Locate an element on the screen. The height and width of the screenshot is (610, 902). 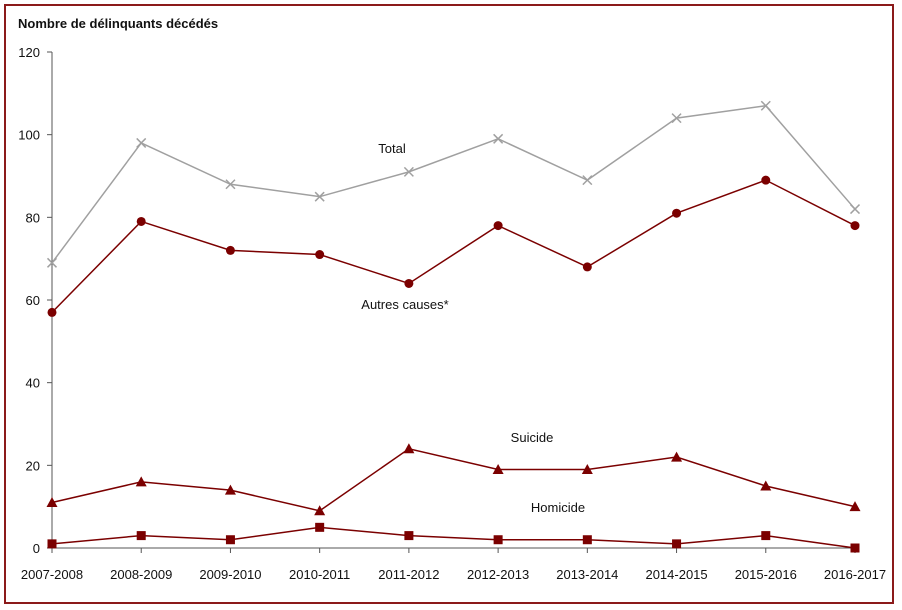
x-tick-label: 2015-2016 is located at coordinates (766, 574).